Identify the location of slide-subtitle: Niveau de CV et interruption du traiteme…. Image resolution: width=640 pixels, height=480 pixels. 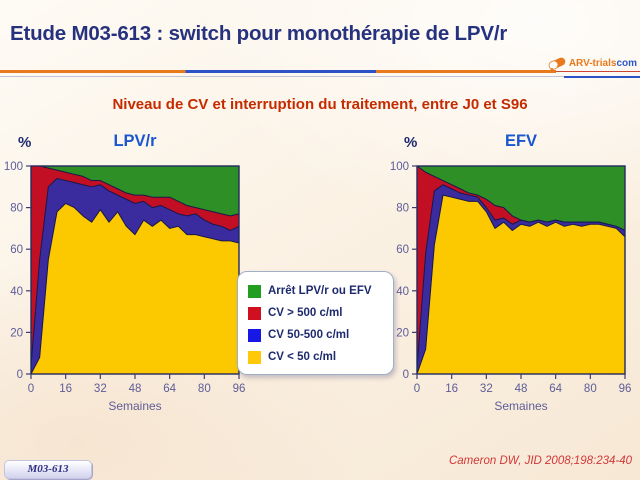
(320, 104).